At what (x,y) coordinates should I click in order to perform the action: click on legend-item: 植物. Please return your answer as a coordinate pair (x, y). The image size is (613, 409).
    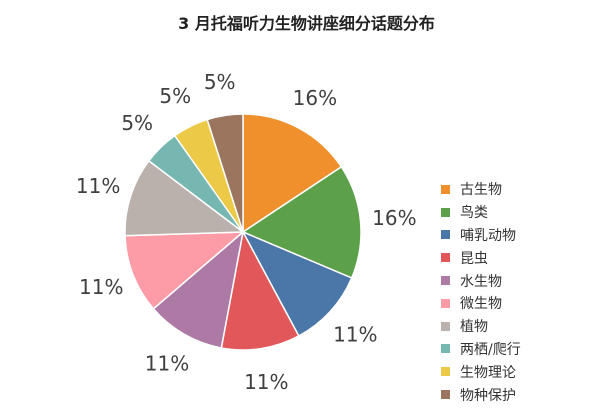
    Looking at the image, I should click on (481, 326).